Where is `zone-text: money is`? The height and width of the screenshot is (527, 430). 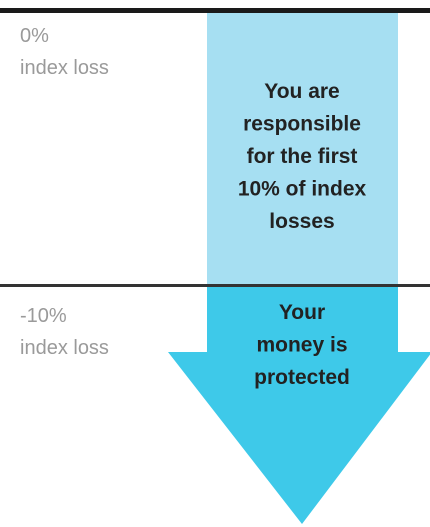 zone-text: money is is located at coordinates (301, 345).